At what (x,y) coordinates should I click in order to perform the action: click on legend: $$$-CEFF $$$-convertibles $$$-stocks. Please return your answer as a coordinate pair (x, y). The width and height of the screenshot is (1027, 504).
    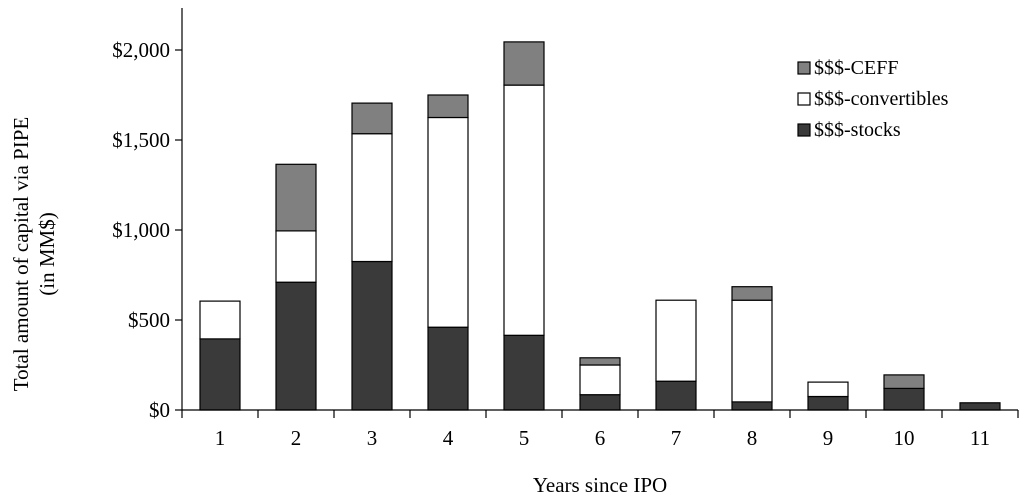
    Looking at the image, I should click on (873, 99).